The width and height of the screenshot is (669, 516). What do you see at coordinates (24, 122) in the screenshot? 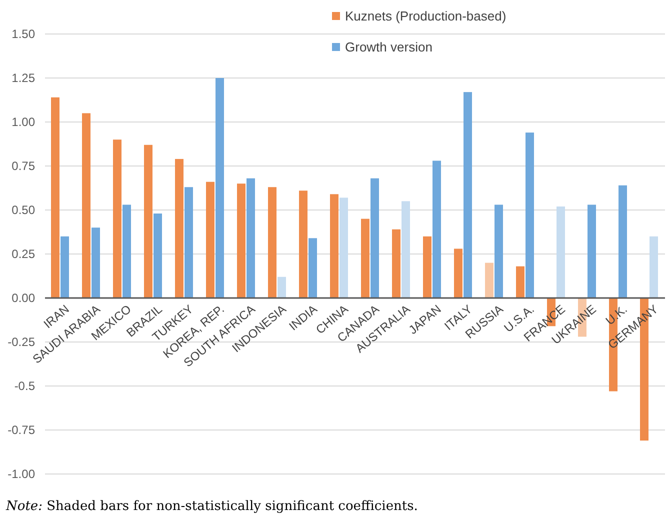
I see `y-tick-label: 1.00` at bounding box center [24, 122].